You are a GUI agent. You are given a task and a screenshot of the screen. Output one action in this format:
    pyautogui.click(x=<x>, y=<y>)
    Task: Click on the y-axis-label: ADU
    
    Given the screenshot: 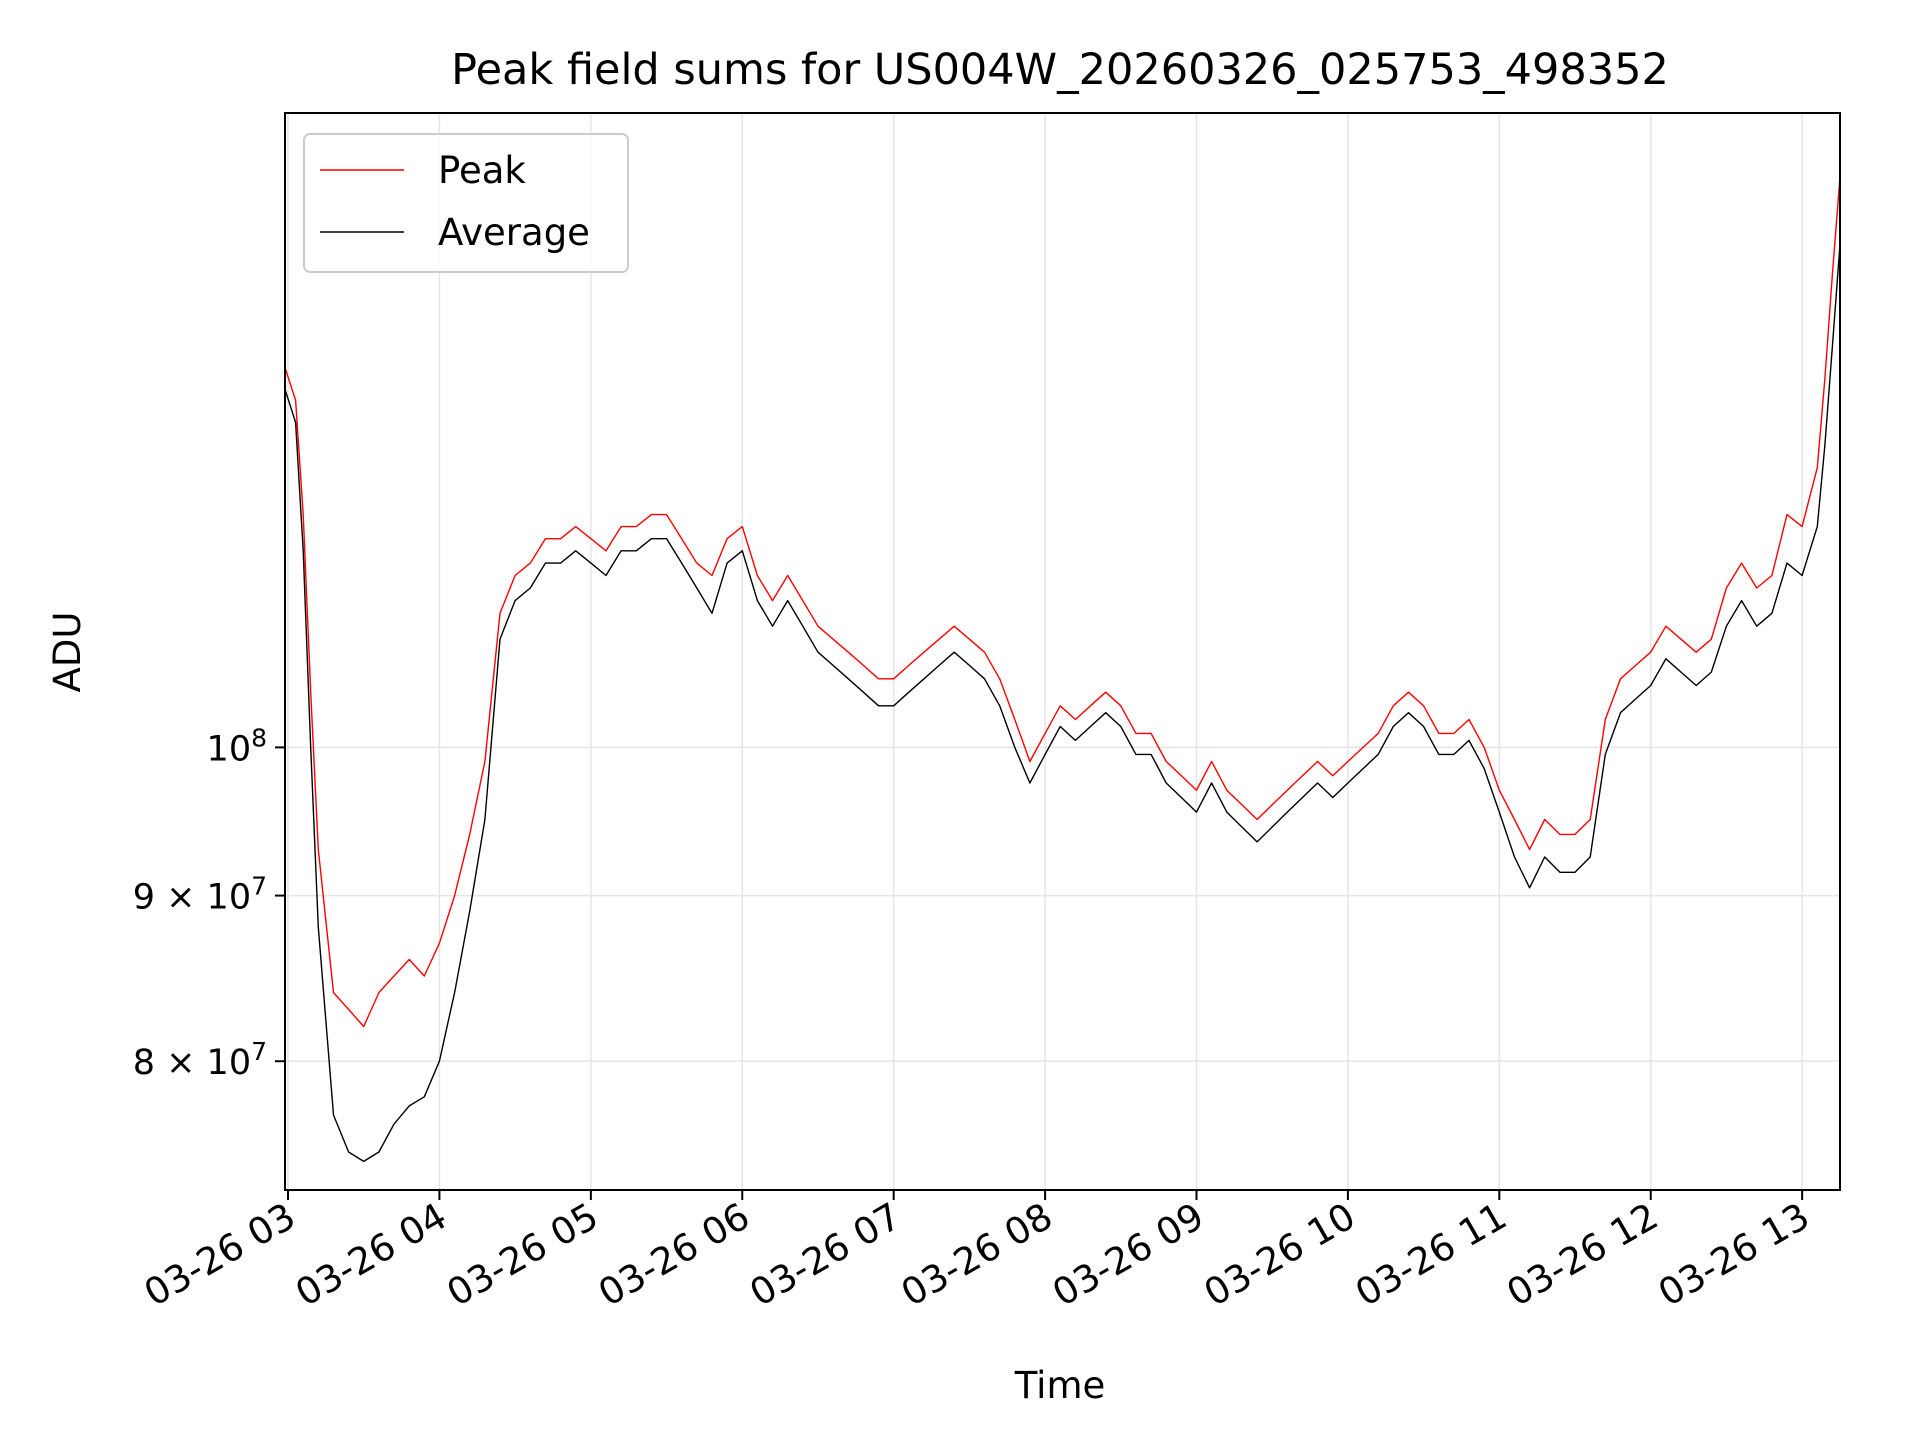 What is the action you would take?
    pyautogui.click(x=67, y=652)
    